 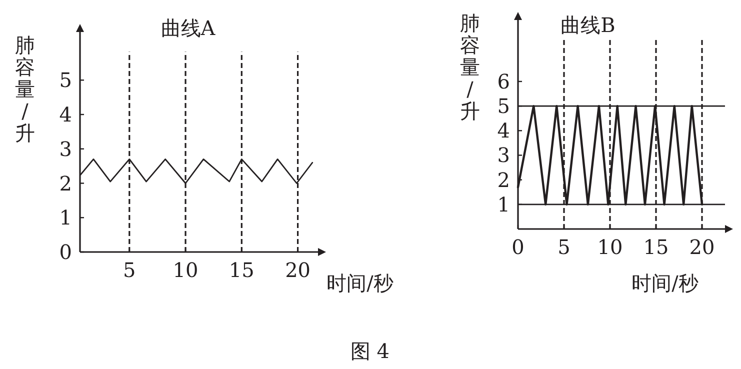 I want to click on chart-title: 曲线B, so click(x=588, y=25).